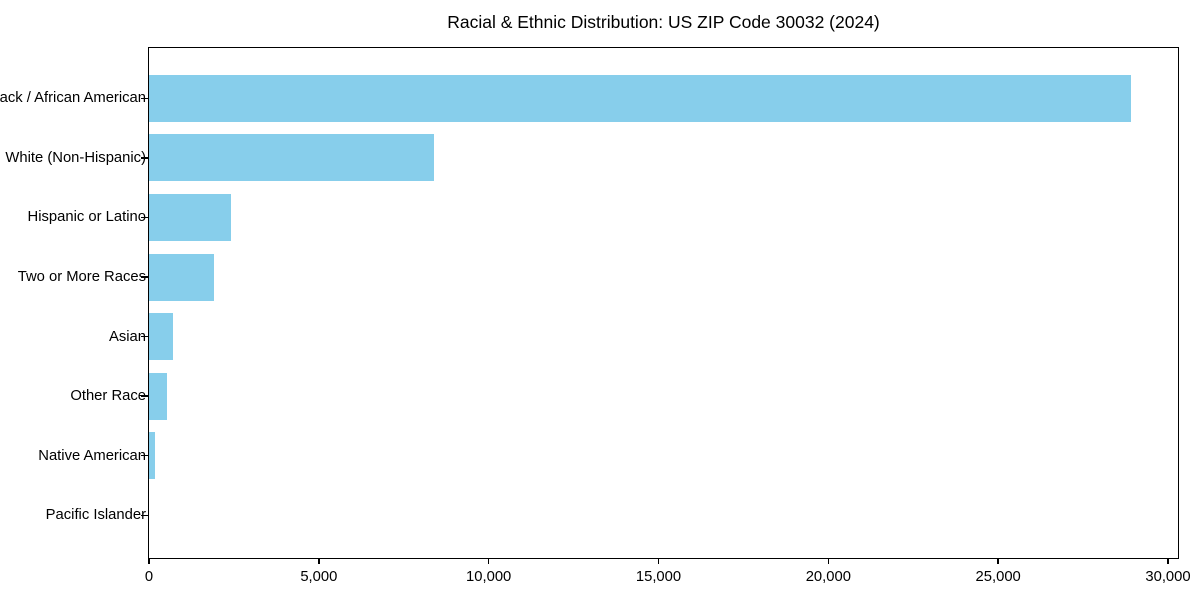 This screenshot has height=600, width=1200. Describe the element at coordinates (998, 577) in the screenshot. I see `x-axis-tick-label: 25,000` at that location.